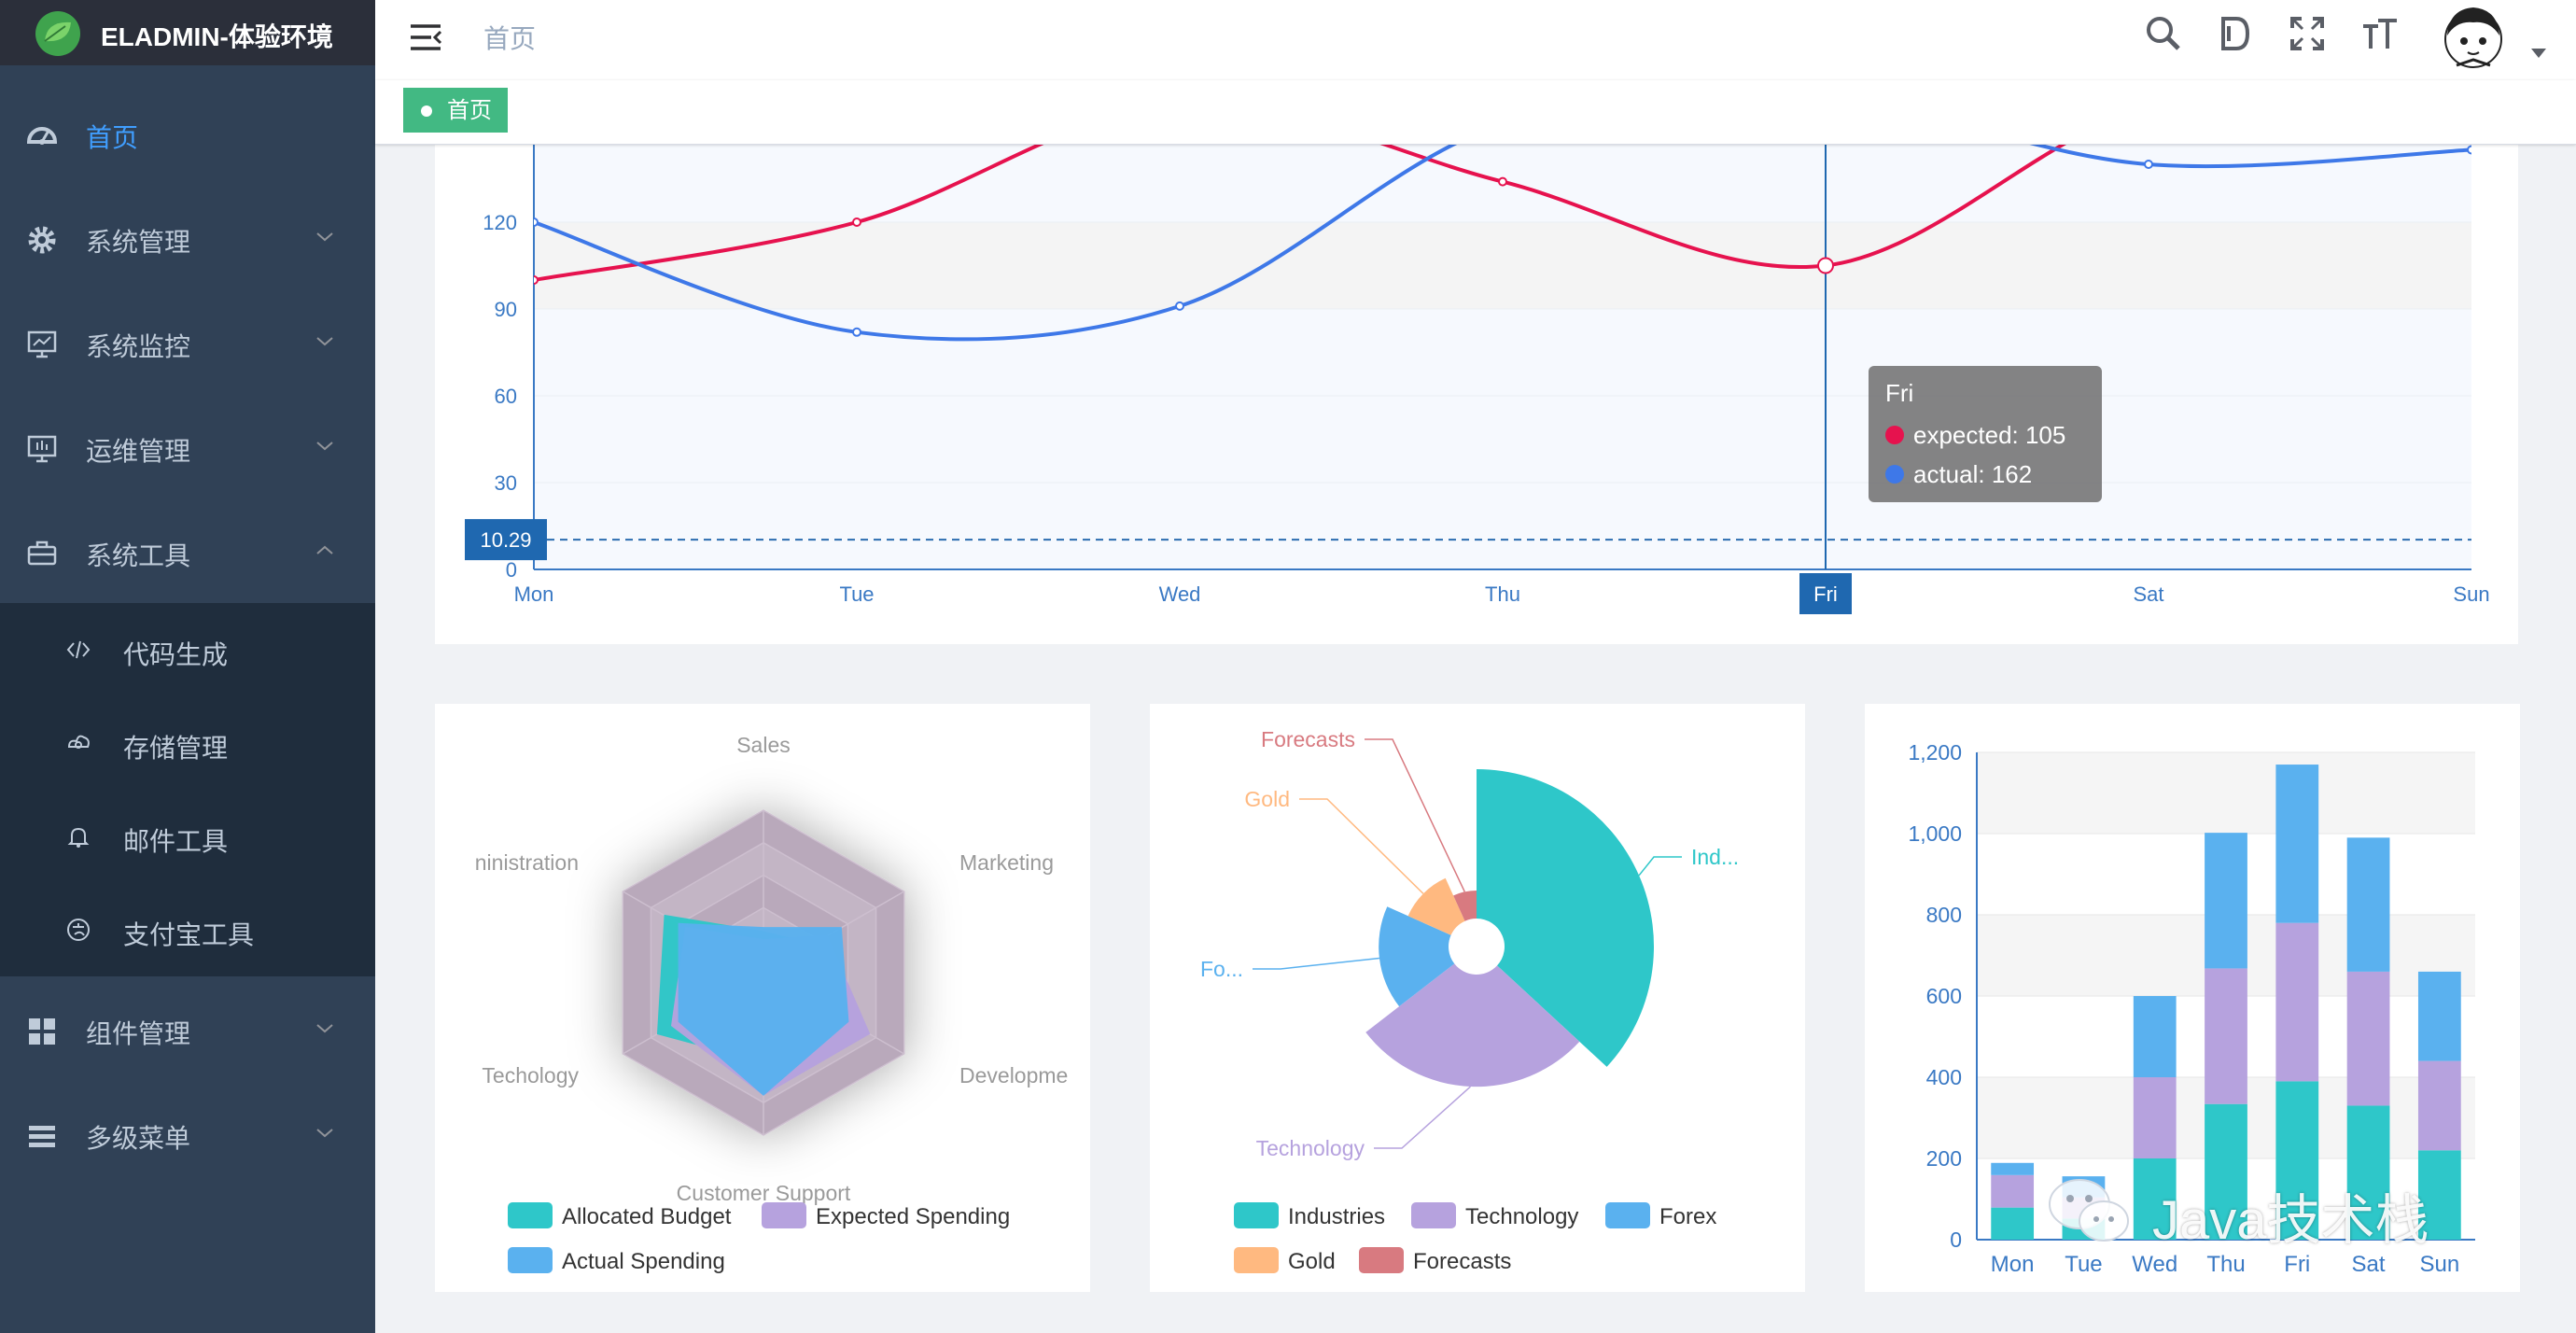 The image size is (2576, 1333). I want to click on watermark-text: Java技术栈, so click(2290, 1220).